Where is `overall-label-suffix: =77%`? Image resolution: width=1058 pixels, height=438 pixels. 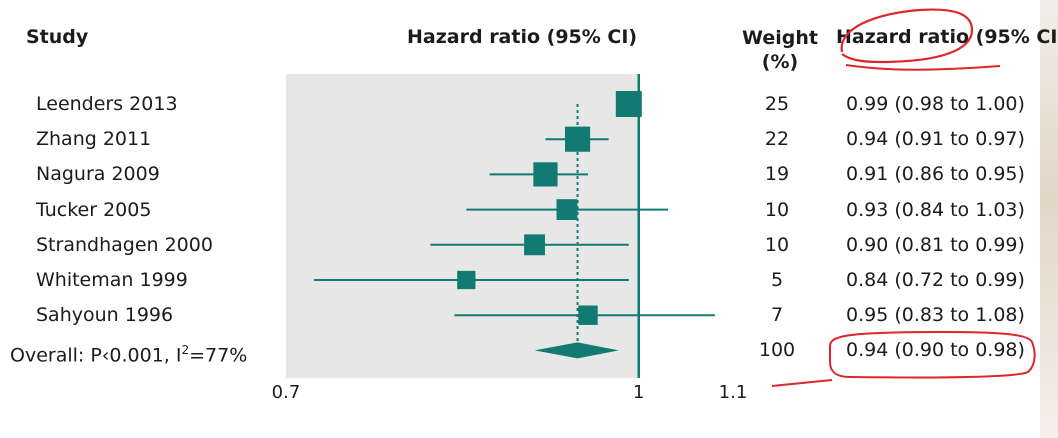 overall-label-suffix: =77% is located at coordinates (218, 355).